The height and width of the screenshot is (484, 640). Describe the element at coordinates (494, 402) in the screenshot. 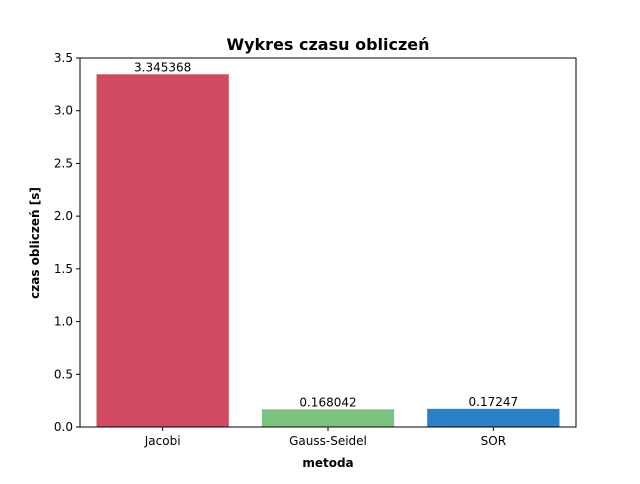

I see `bar-value-label: 0.17247` at that location.